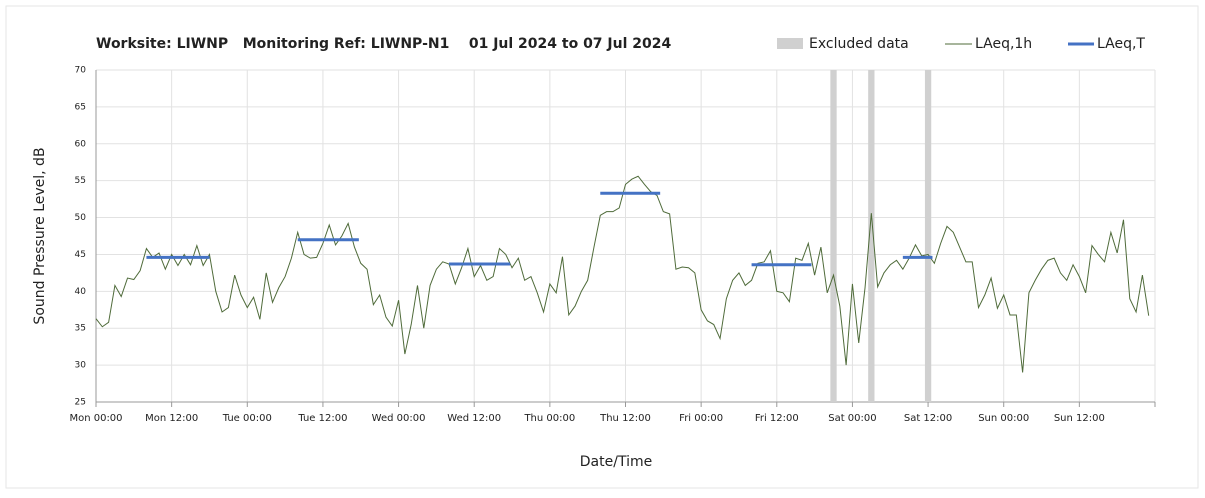 The width and height of the screenshot is (1205, 498). What do you see at coordinates (80, 255) in the screenshot?
I see `y-tick-label: 45` at bounding box center [80, 255].